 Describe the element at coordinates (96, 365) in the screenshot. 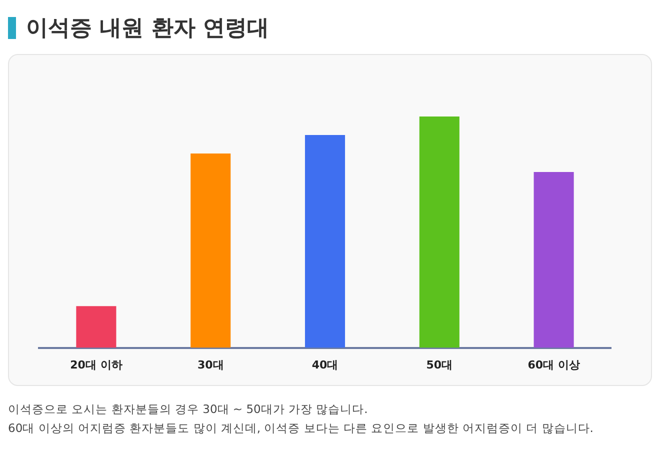

I see `x-tick-label: 20대 이하` at that location.